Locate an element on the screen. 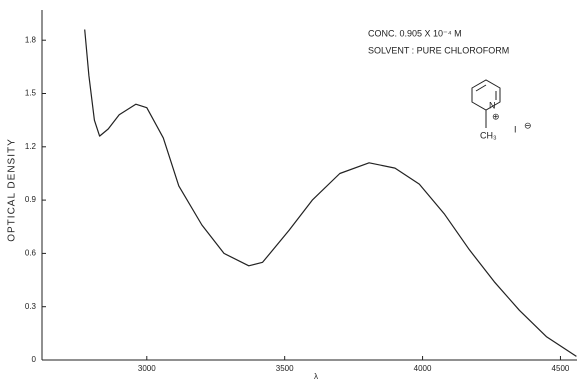  structure is located at coordinates (486, 103).